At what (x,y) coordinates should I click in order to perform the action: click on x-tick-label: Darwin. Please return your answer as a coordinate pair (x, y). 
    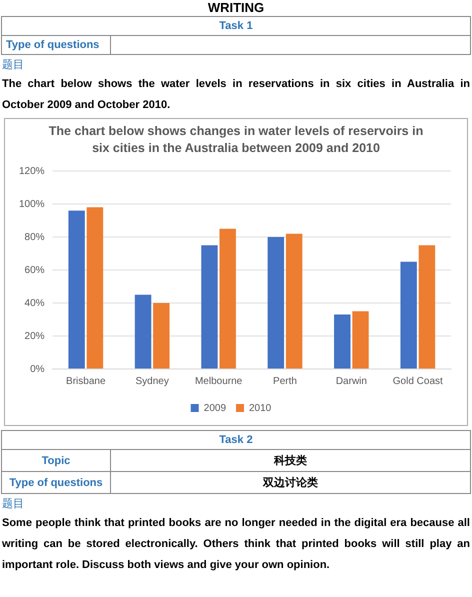
    Looking at the image, I should click on (351, 381).